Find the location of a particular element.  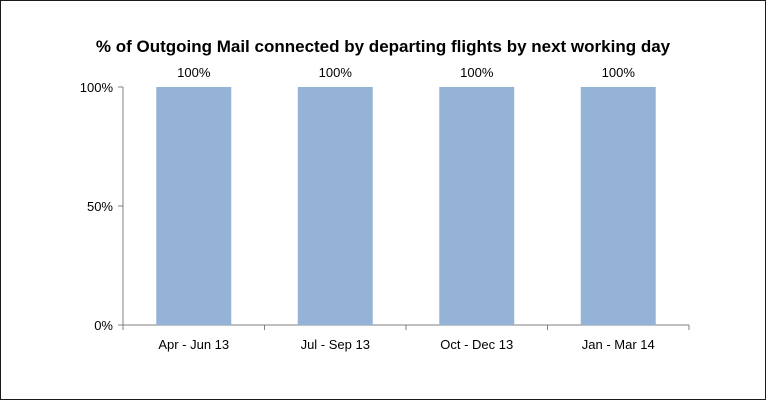

y-tick-label: 100% is located at coordinates (97, 87).